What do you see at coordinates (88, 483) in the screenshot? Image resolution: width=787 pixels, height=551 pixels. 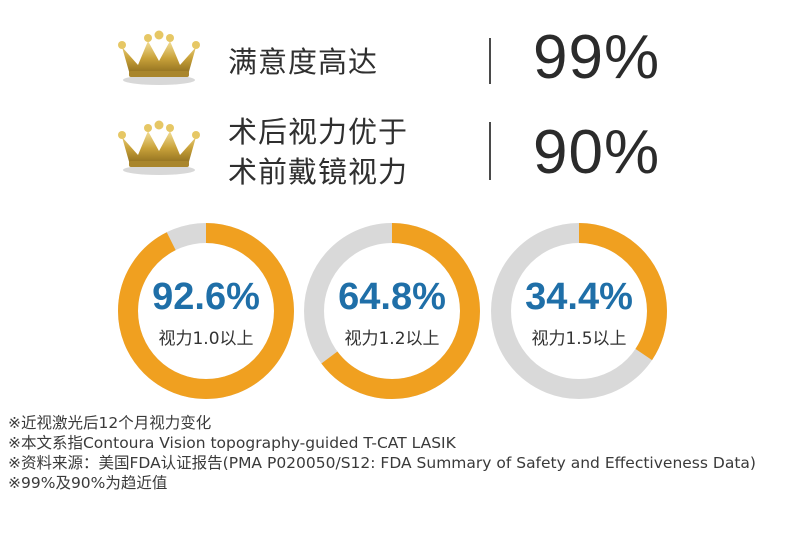 I see `footnote: ※99%及90%为趋近值` at bounding box center [88, 483].